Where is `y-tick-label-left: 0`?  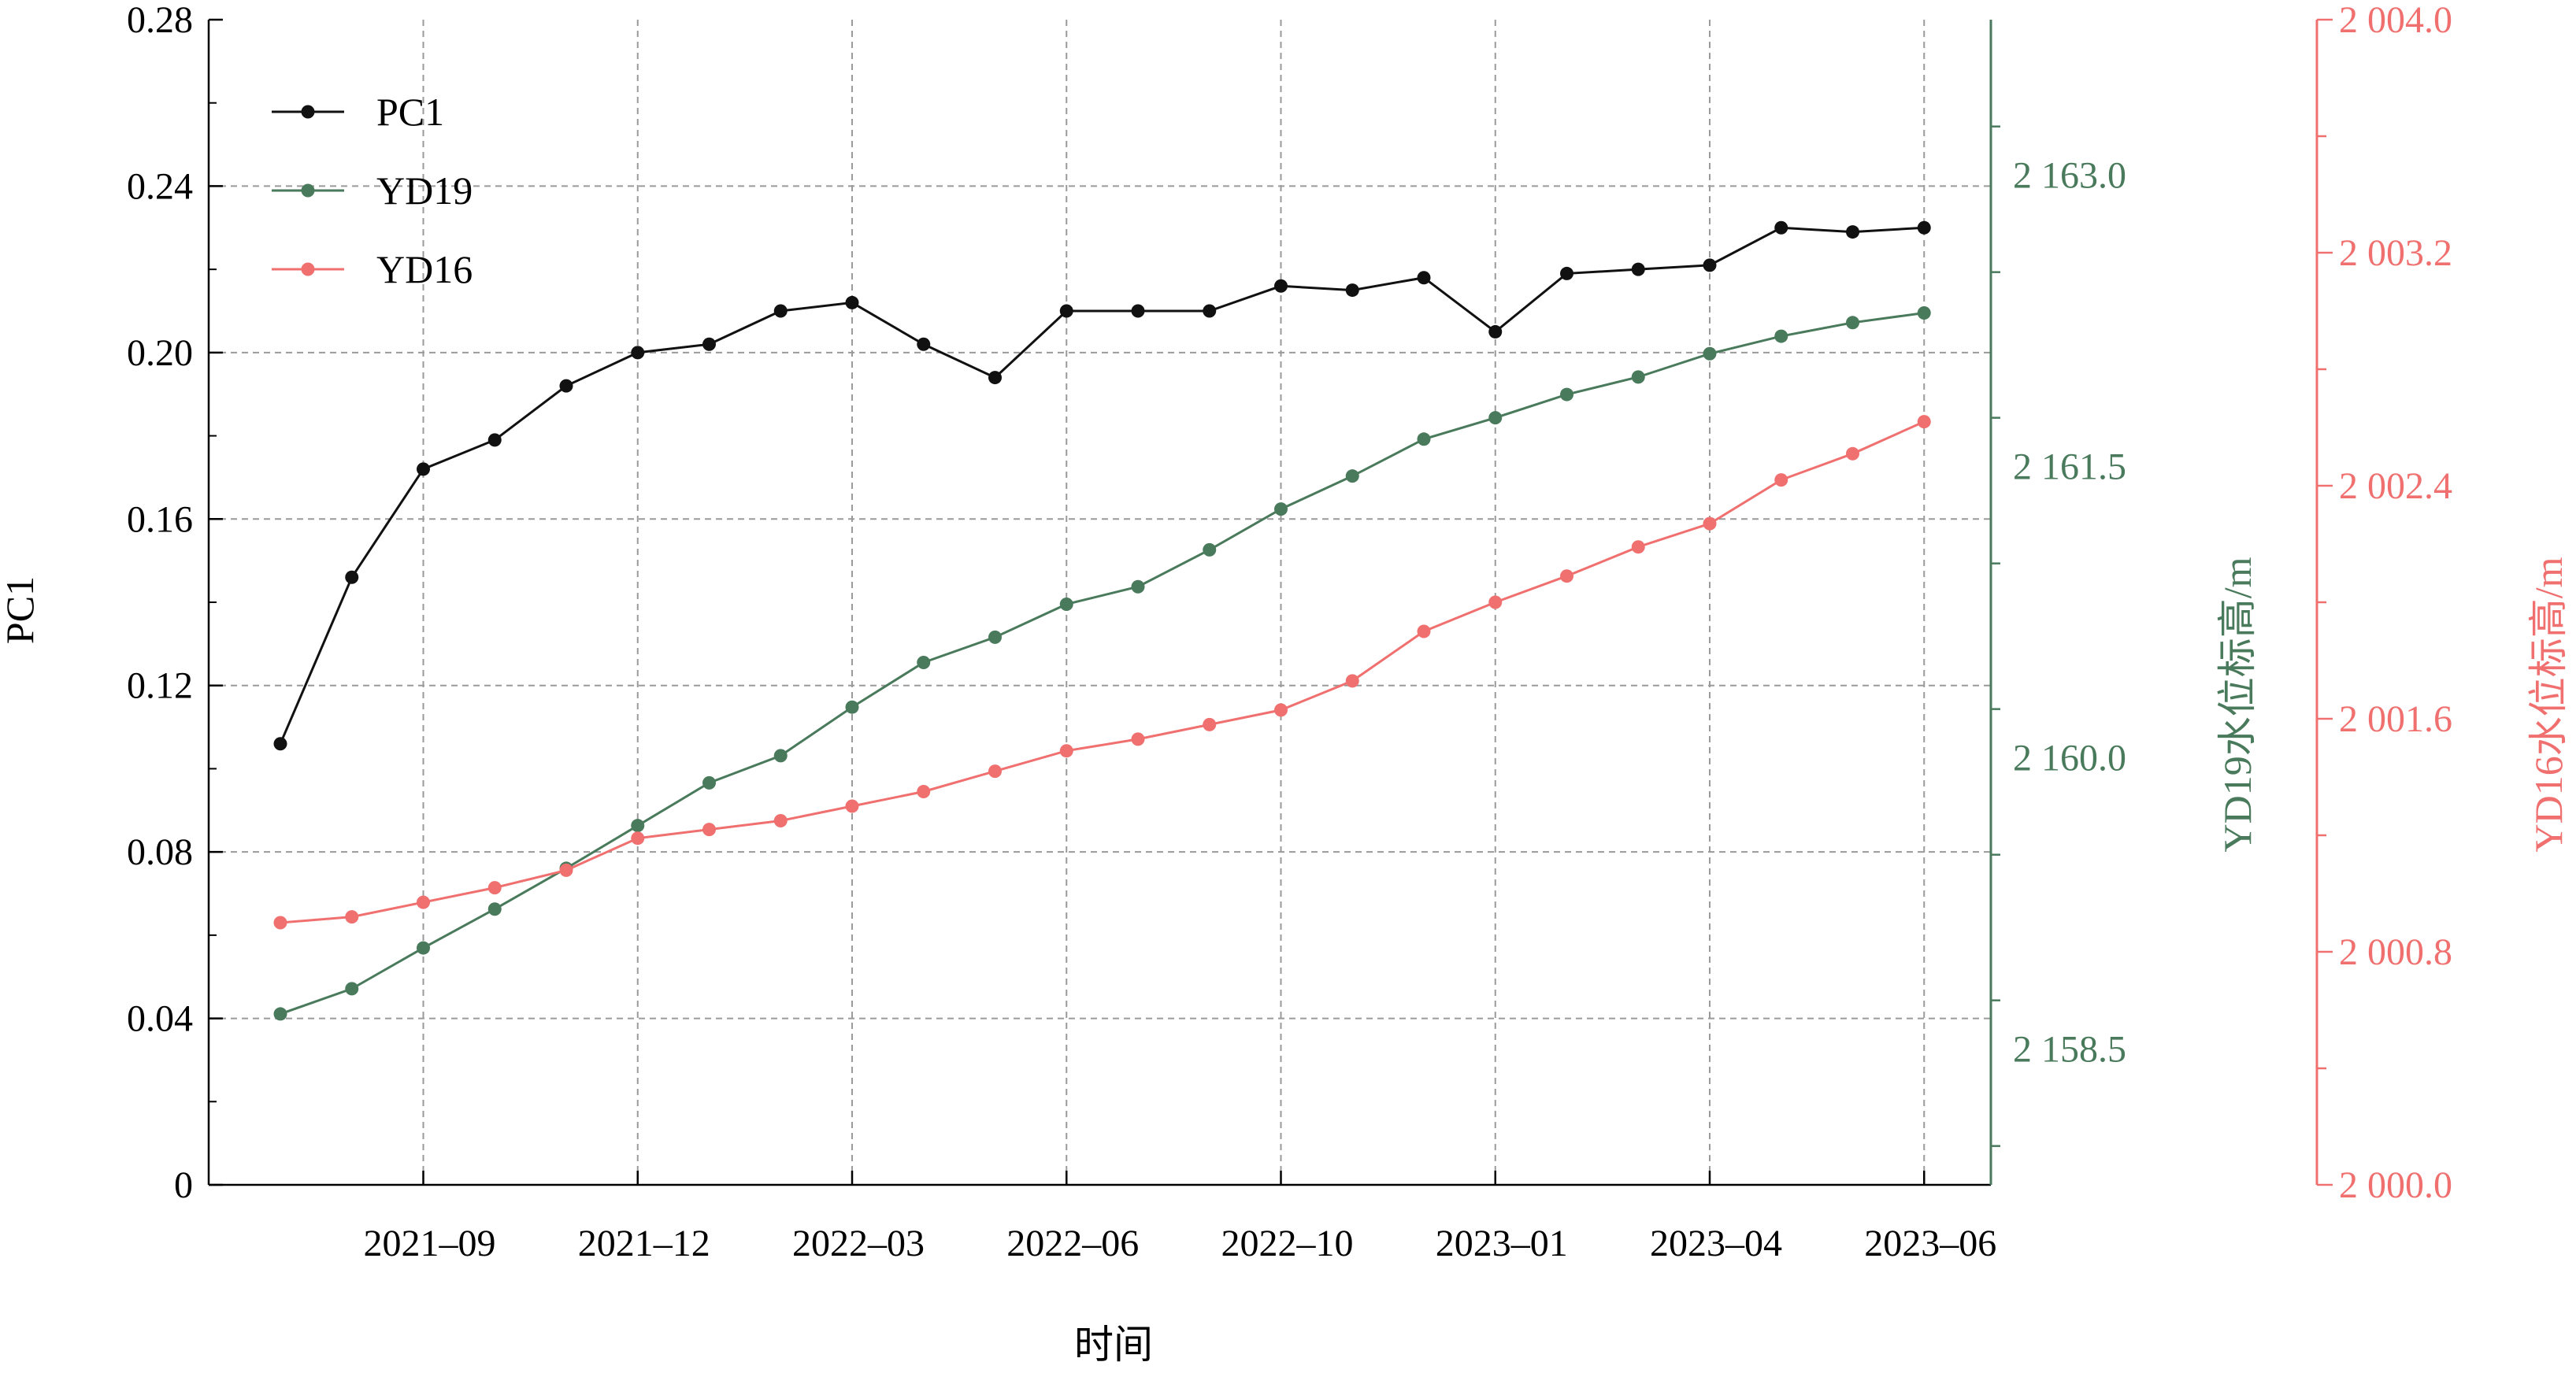
y-tick-label-left: 0 is located at coordinates (183, 1185).